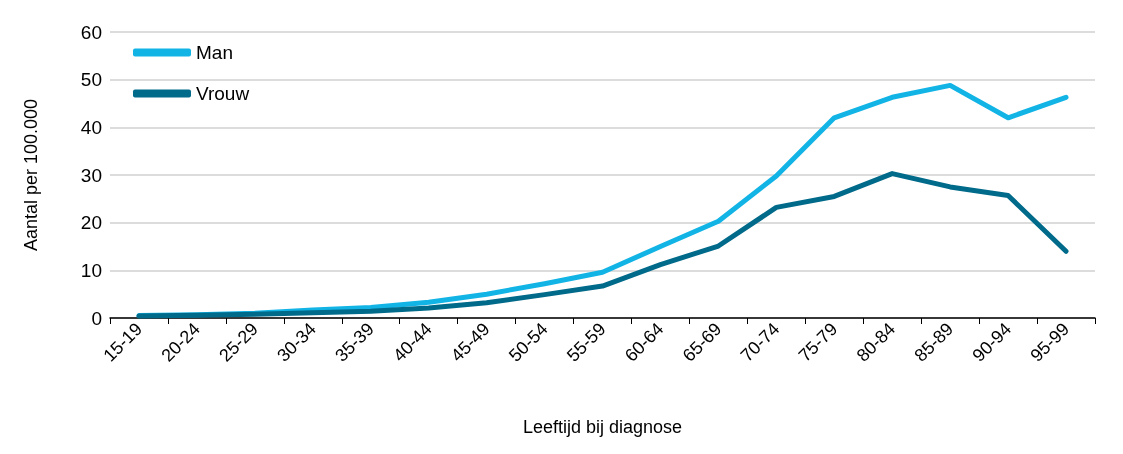  Describe the element at coordinates (91, 175) in the screenshot. I see `y-tick-label: 30` at that location.